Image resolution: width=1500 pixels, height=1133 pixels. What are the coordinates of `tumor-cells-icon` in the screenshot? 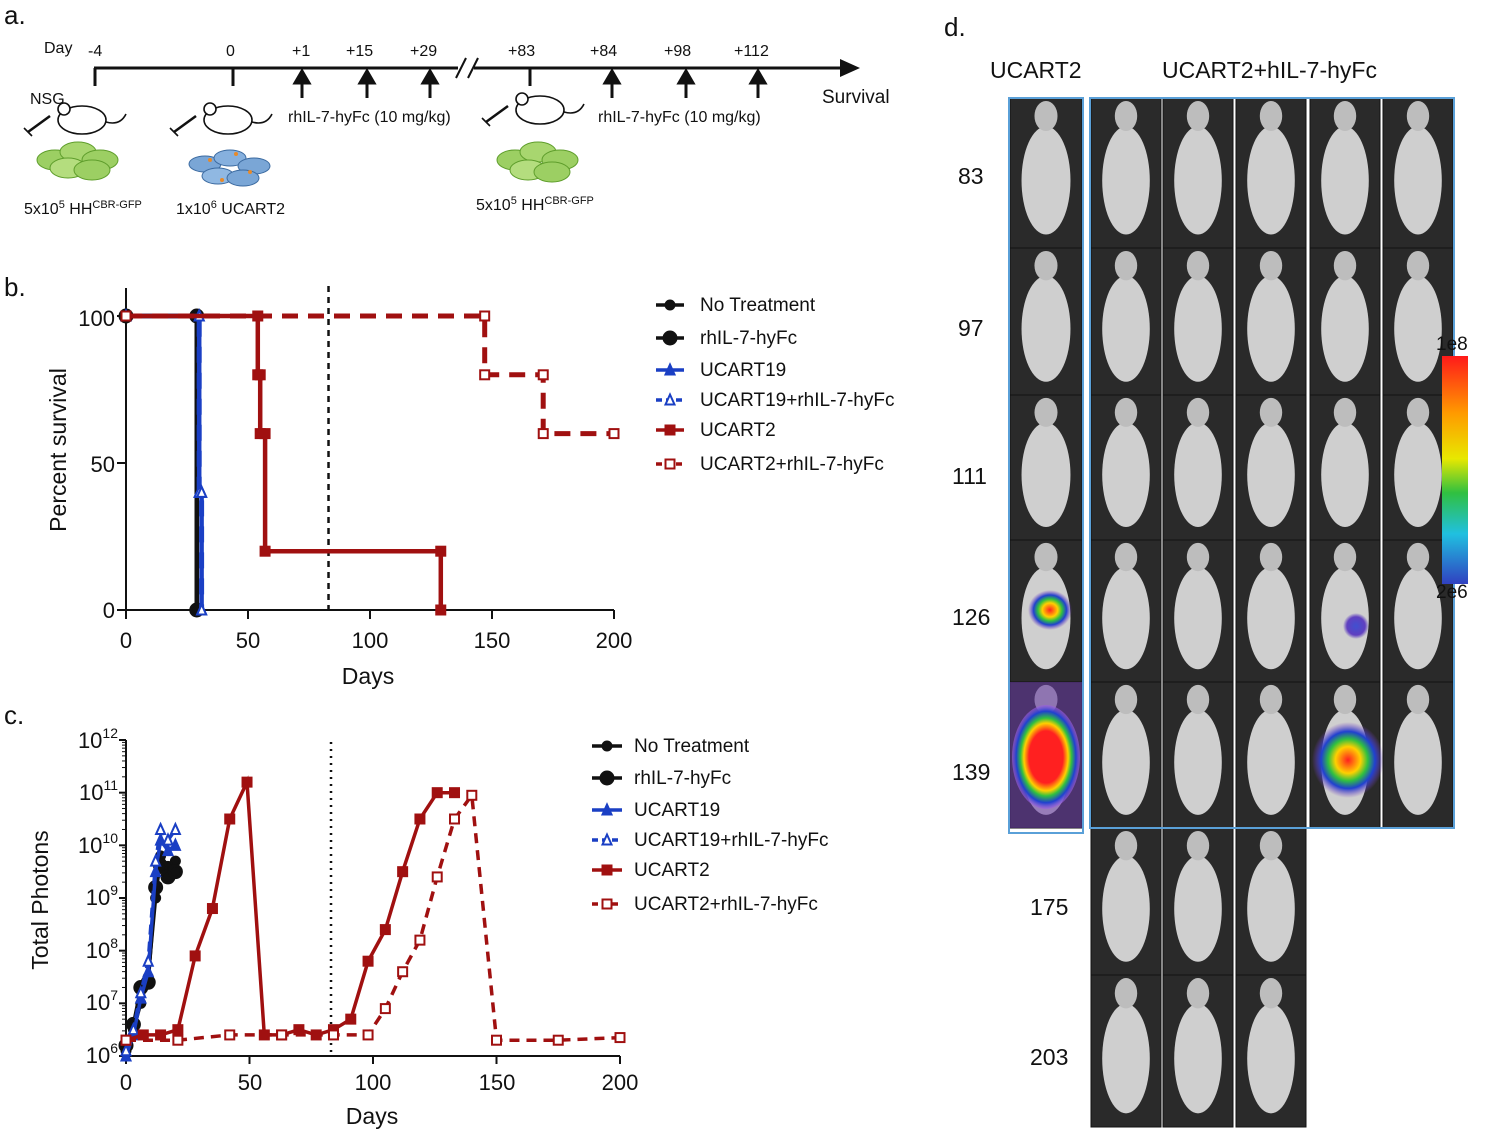 It's located at (77, 161).